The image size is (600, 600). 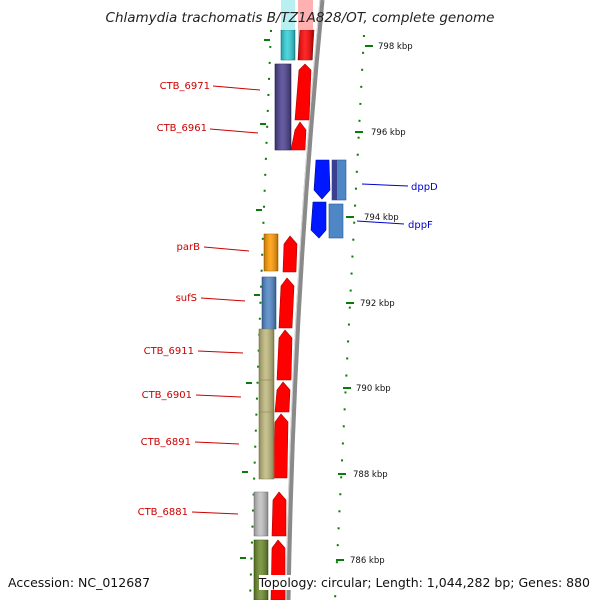 What do you see at coordinates (424, 187) in the screenshot?
I see `gene-label-dppD: dppD` at bounding box center [424, 187].